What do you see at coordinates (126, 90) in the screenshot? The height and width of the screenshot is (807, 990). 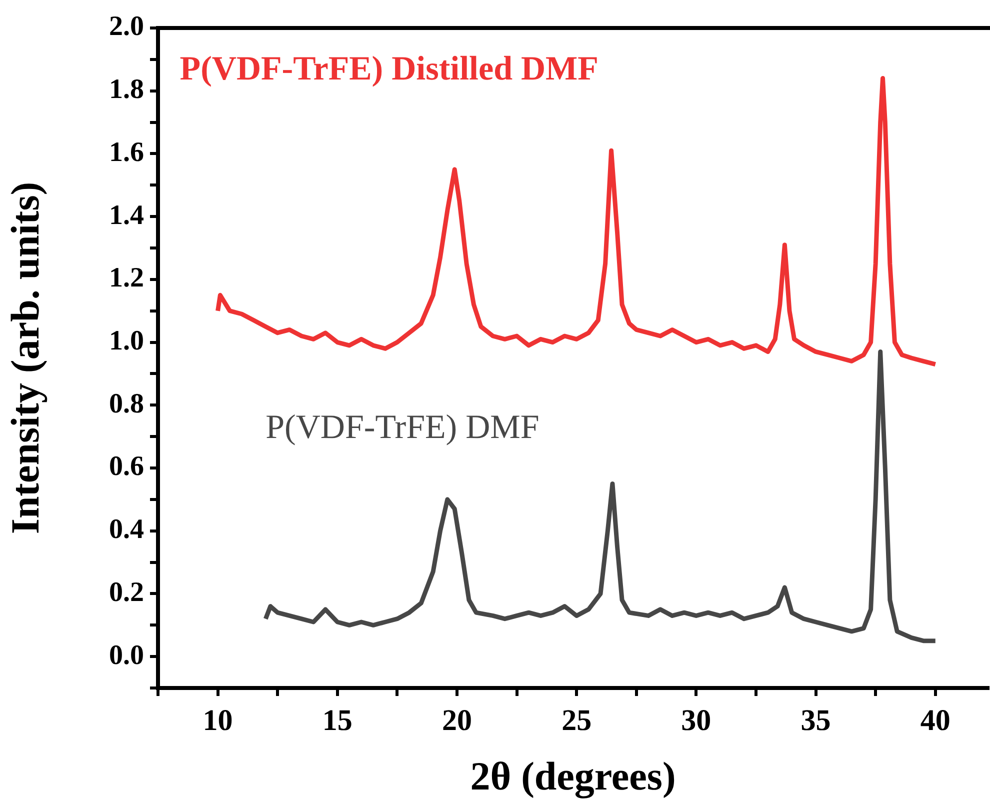 I see `y-tick-label: 1.8` at bounding box center [126, 90].